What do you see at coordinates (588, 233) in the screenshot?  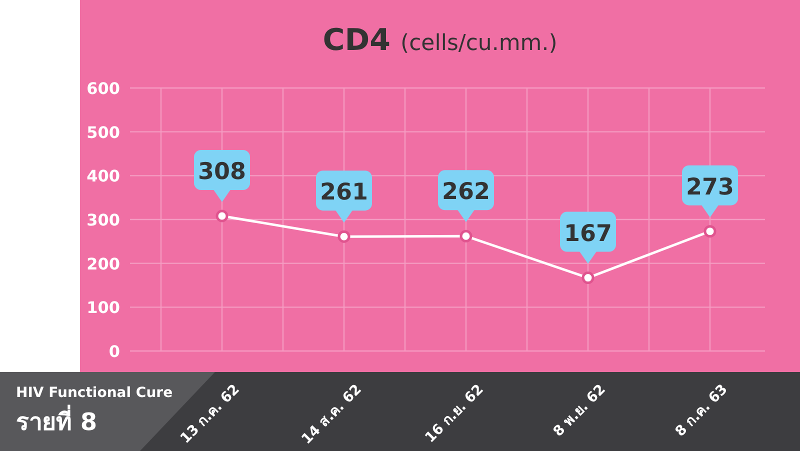 I see `data-label: 167` at bounding box center [588, 233].